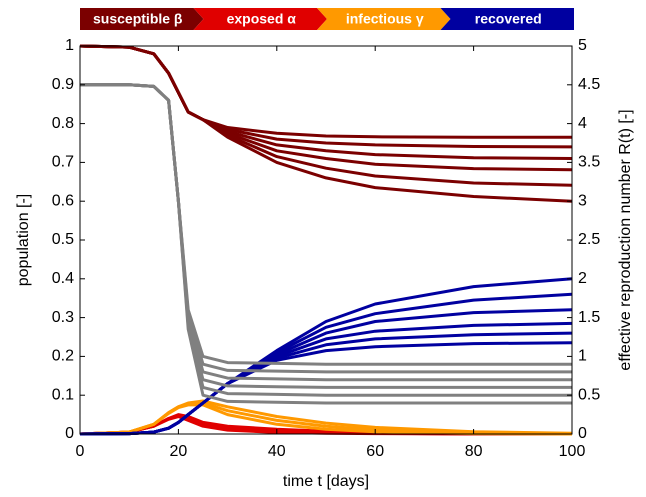  What do you see at coordinates (179, 451) in the screenshot?
I see `x-tick-label: 20` at bounding box center [179, 451].